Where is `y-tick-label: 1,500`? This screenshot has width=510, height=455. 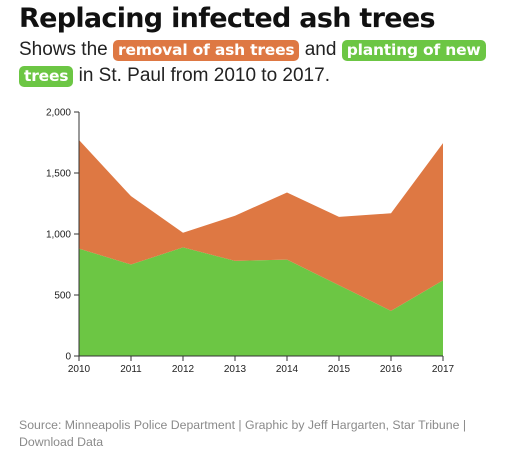 y-tick-label: 1,500 is located at coordinates (58, 174).